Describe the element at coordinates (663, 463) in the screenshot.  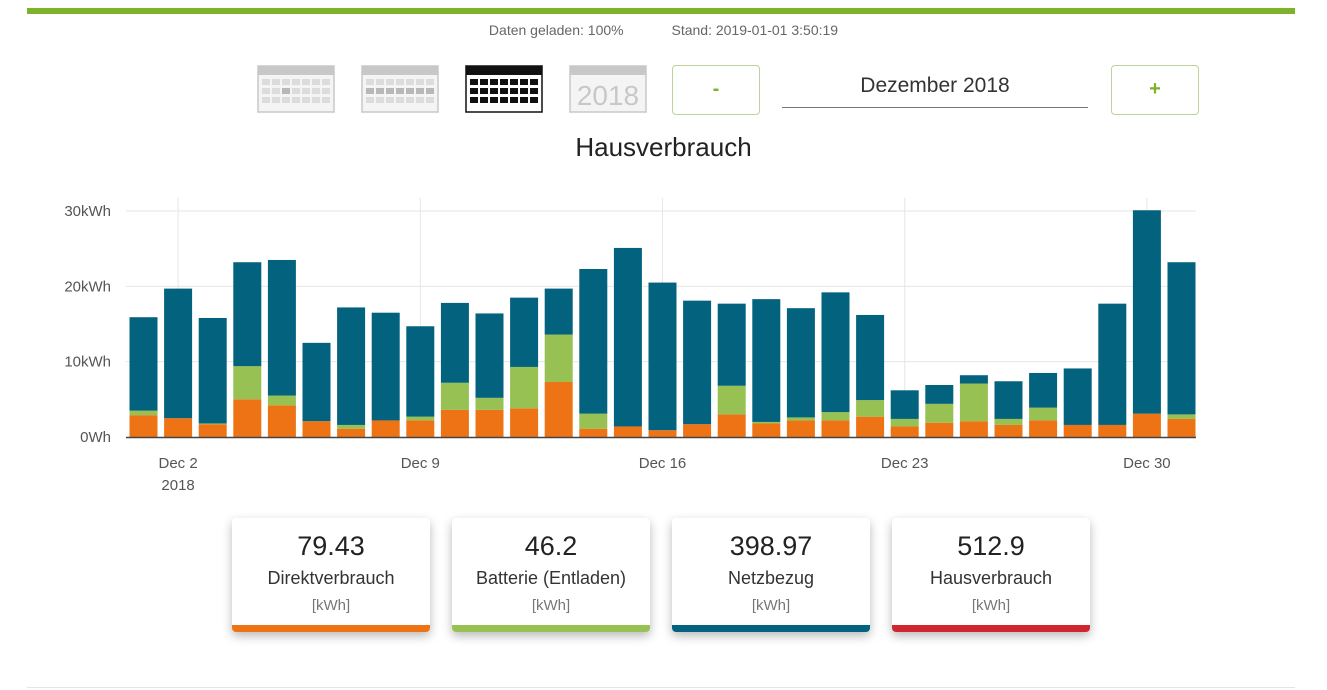
I see `x-tick-label: Dec 16` at that location.